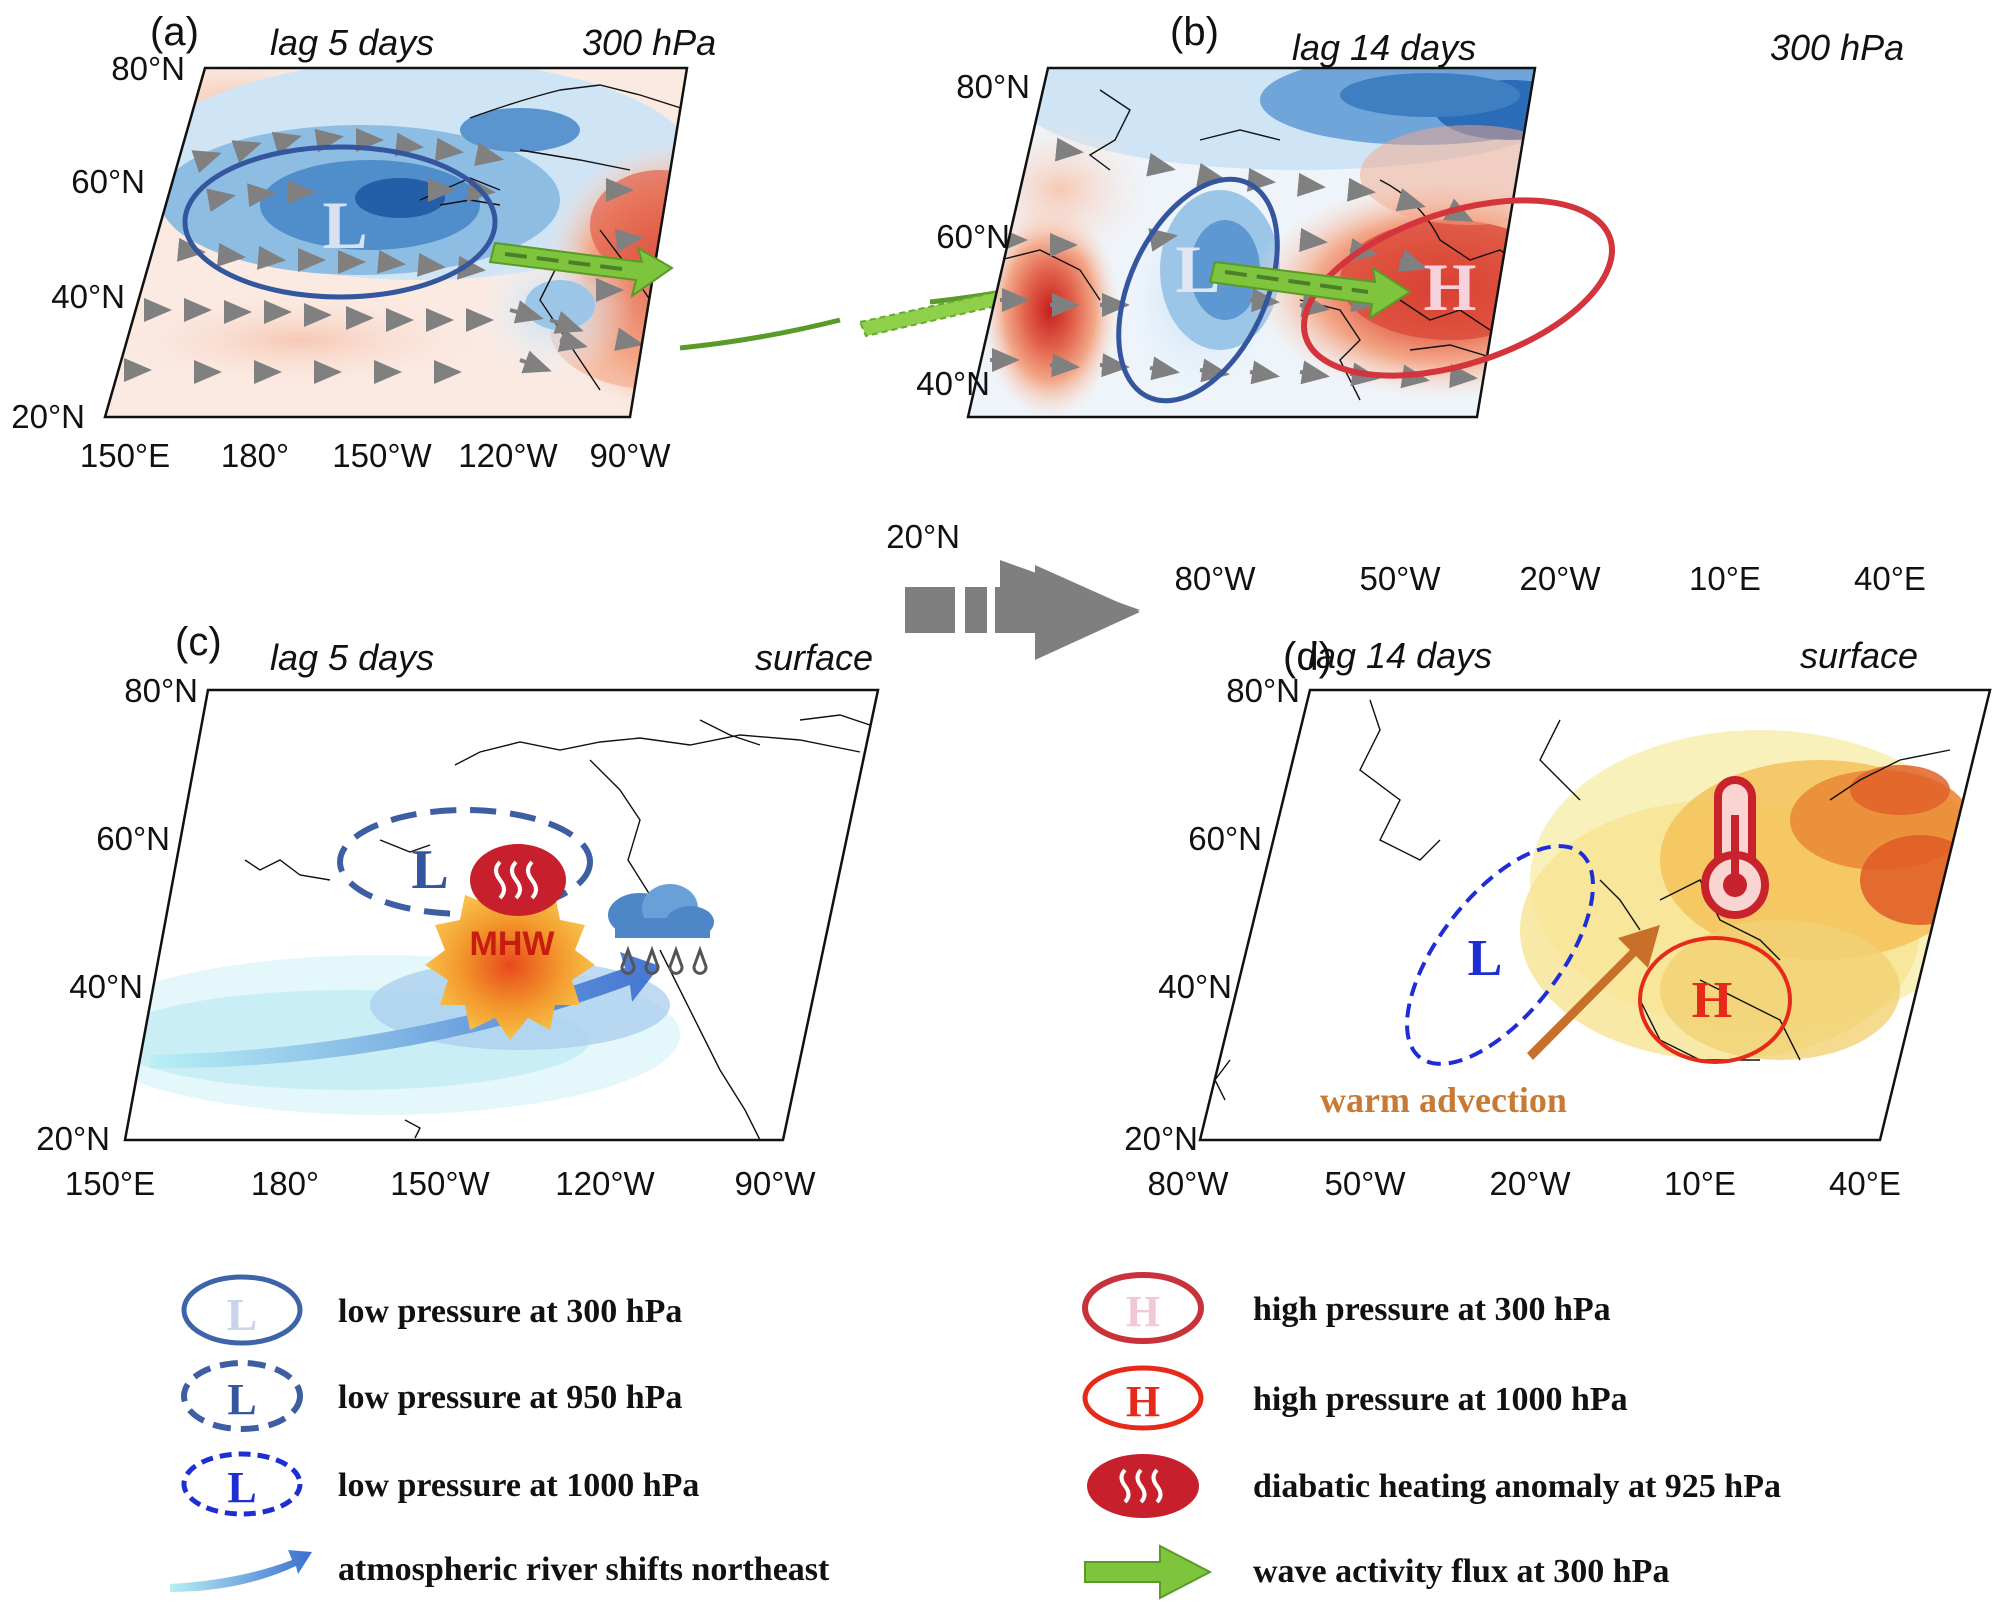  I want to click on panel-d-low-ellipse, so click(1500, 955).